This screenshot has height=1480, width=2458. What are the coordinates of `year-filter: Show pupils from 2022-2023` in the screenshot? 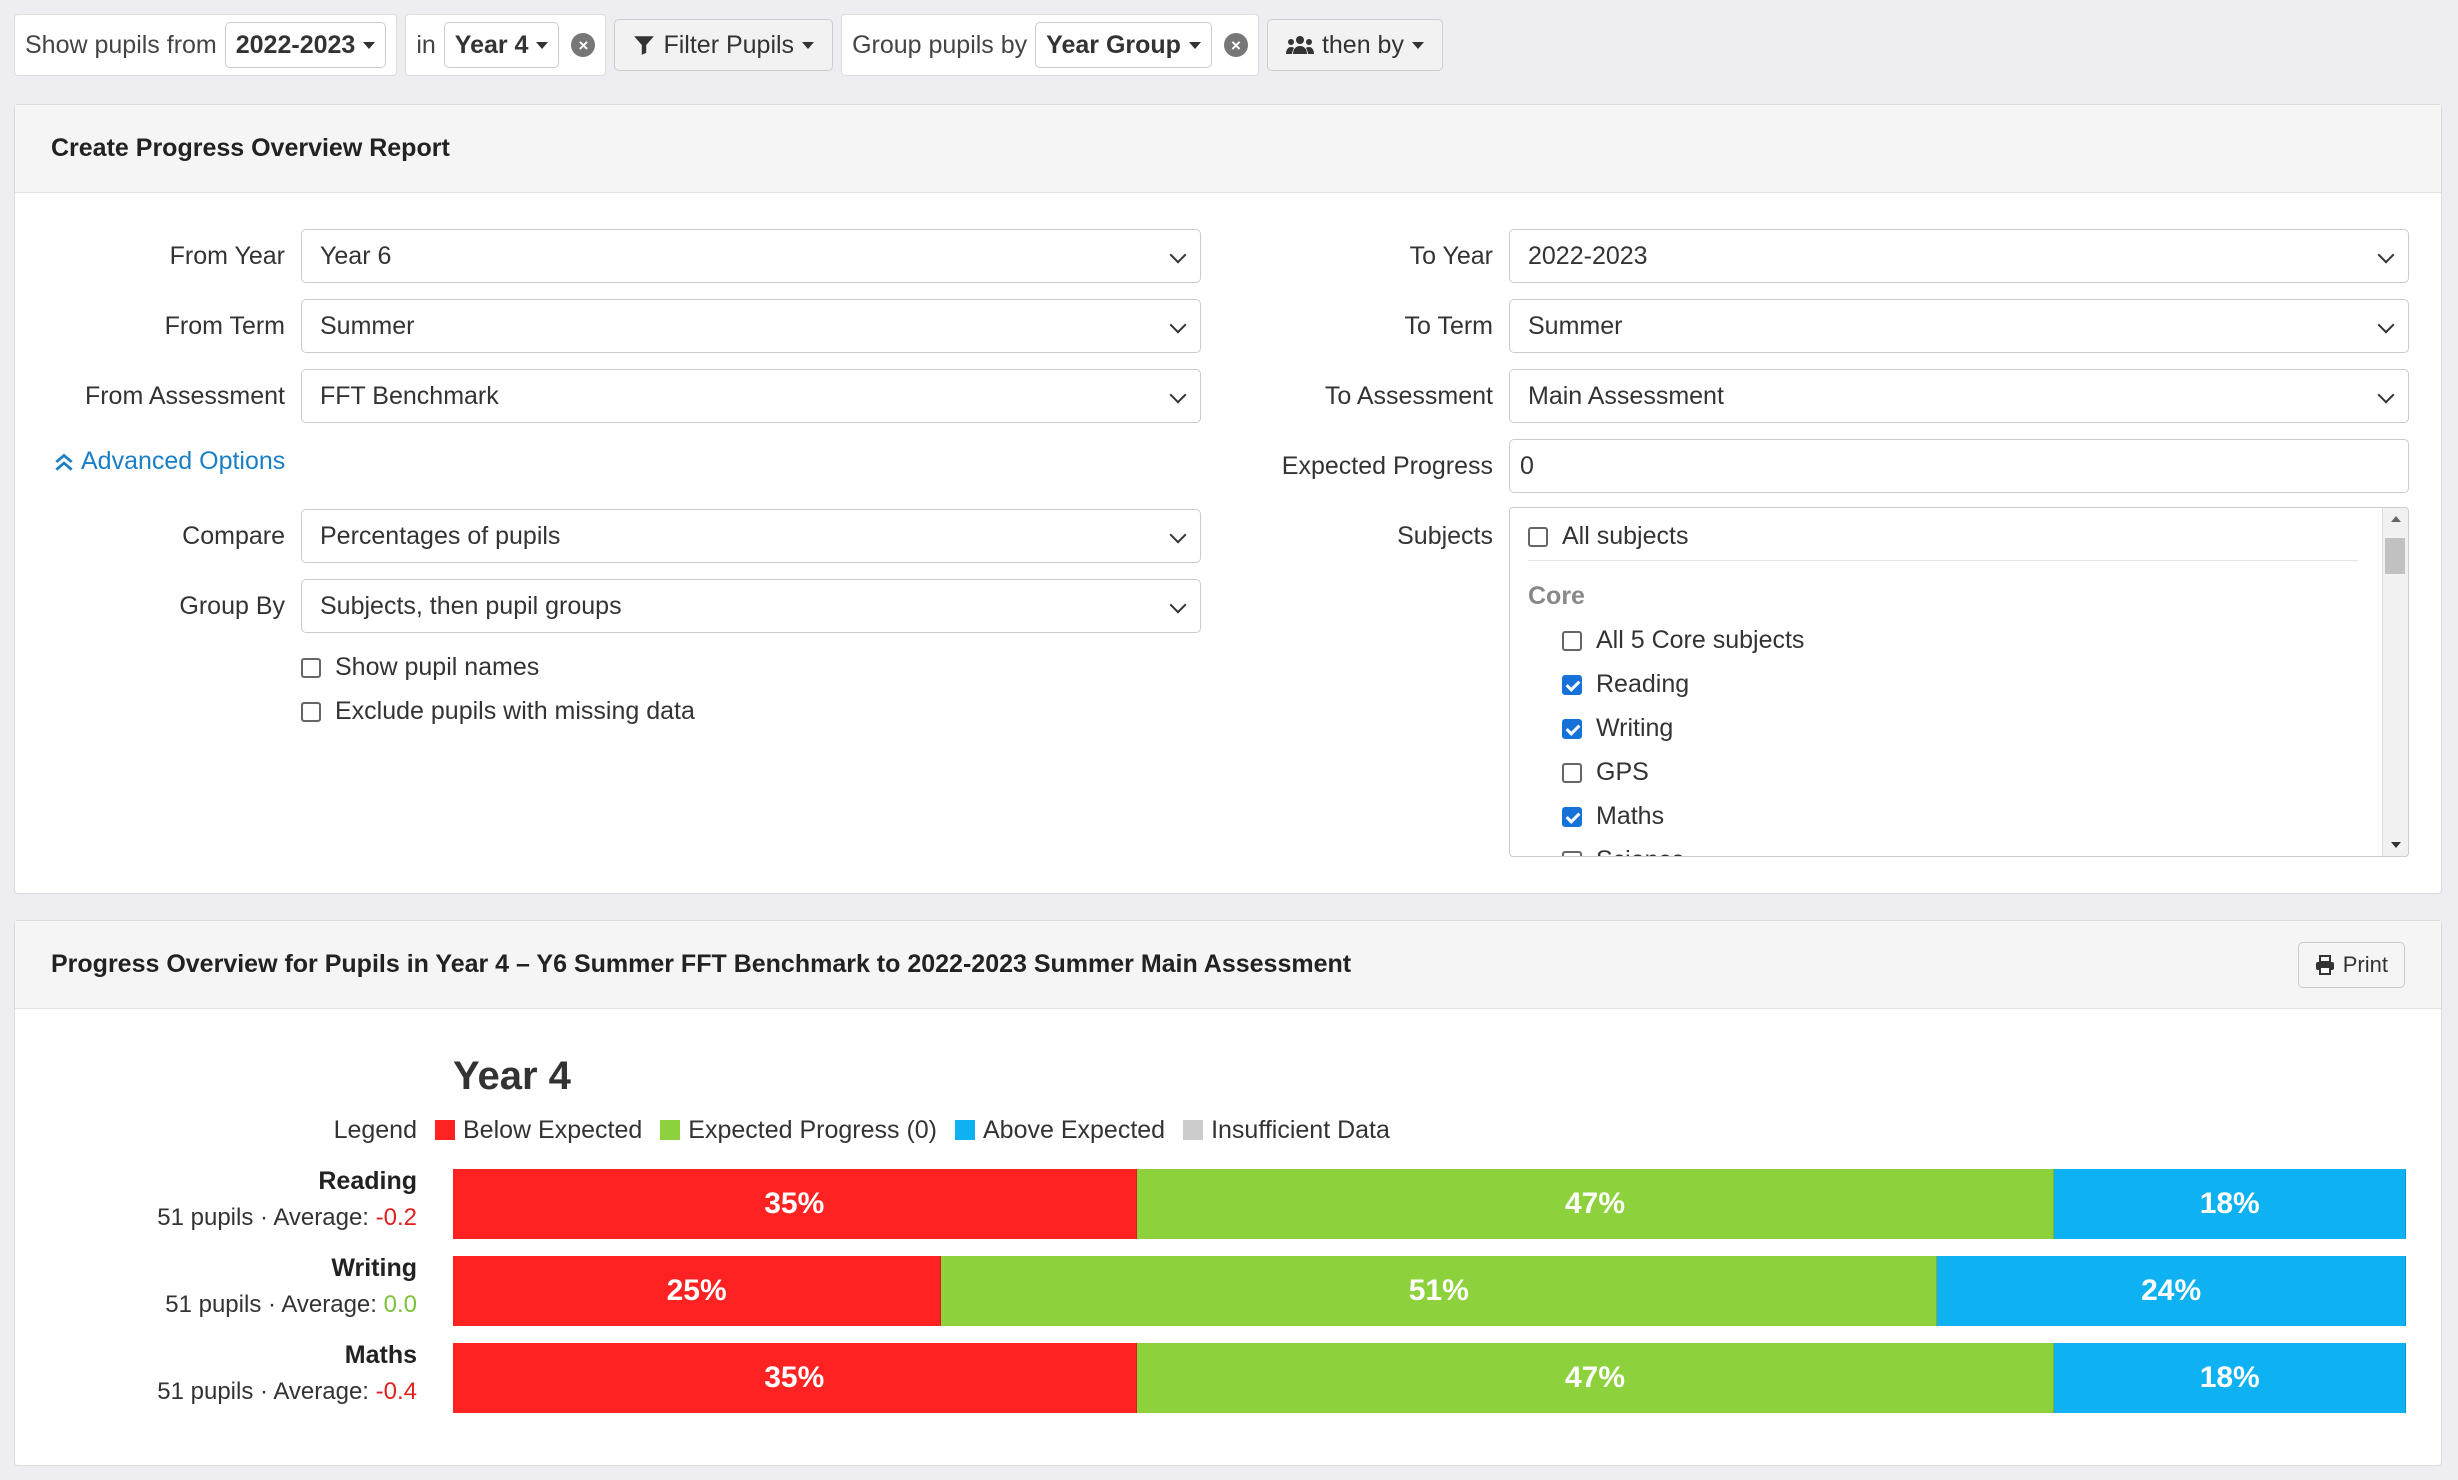 It's located at (206, 45).